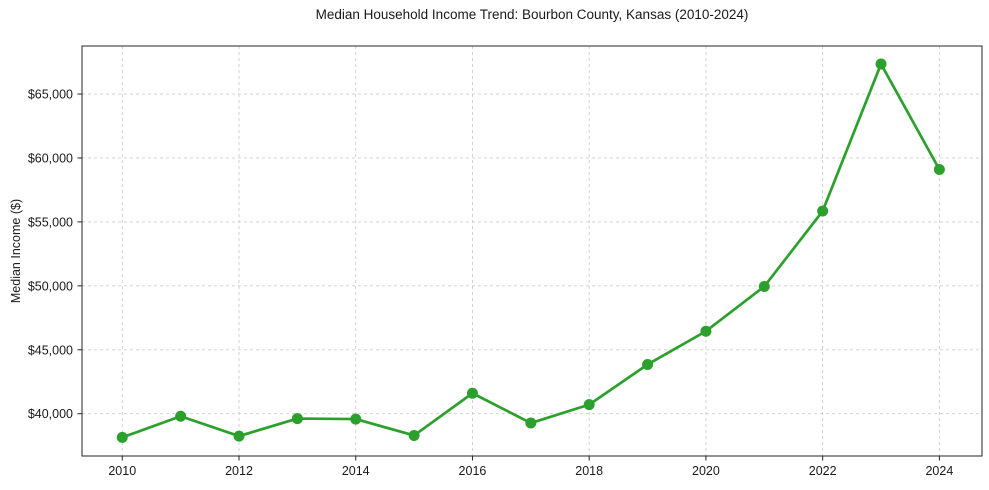 The image size is (989, 490). Describe the element at coordinates (50, 95) in the screenshot. I see `y-tick-label: $65,000` at that location.